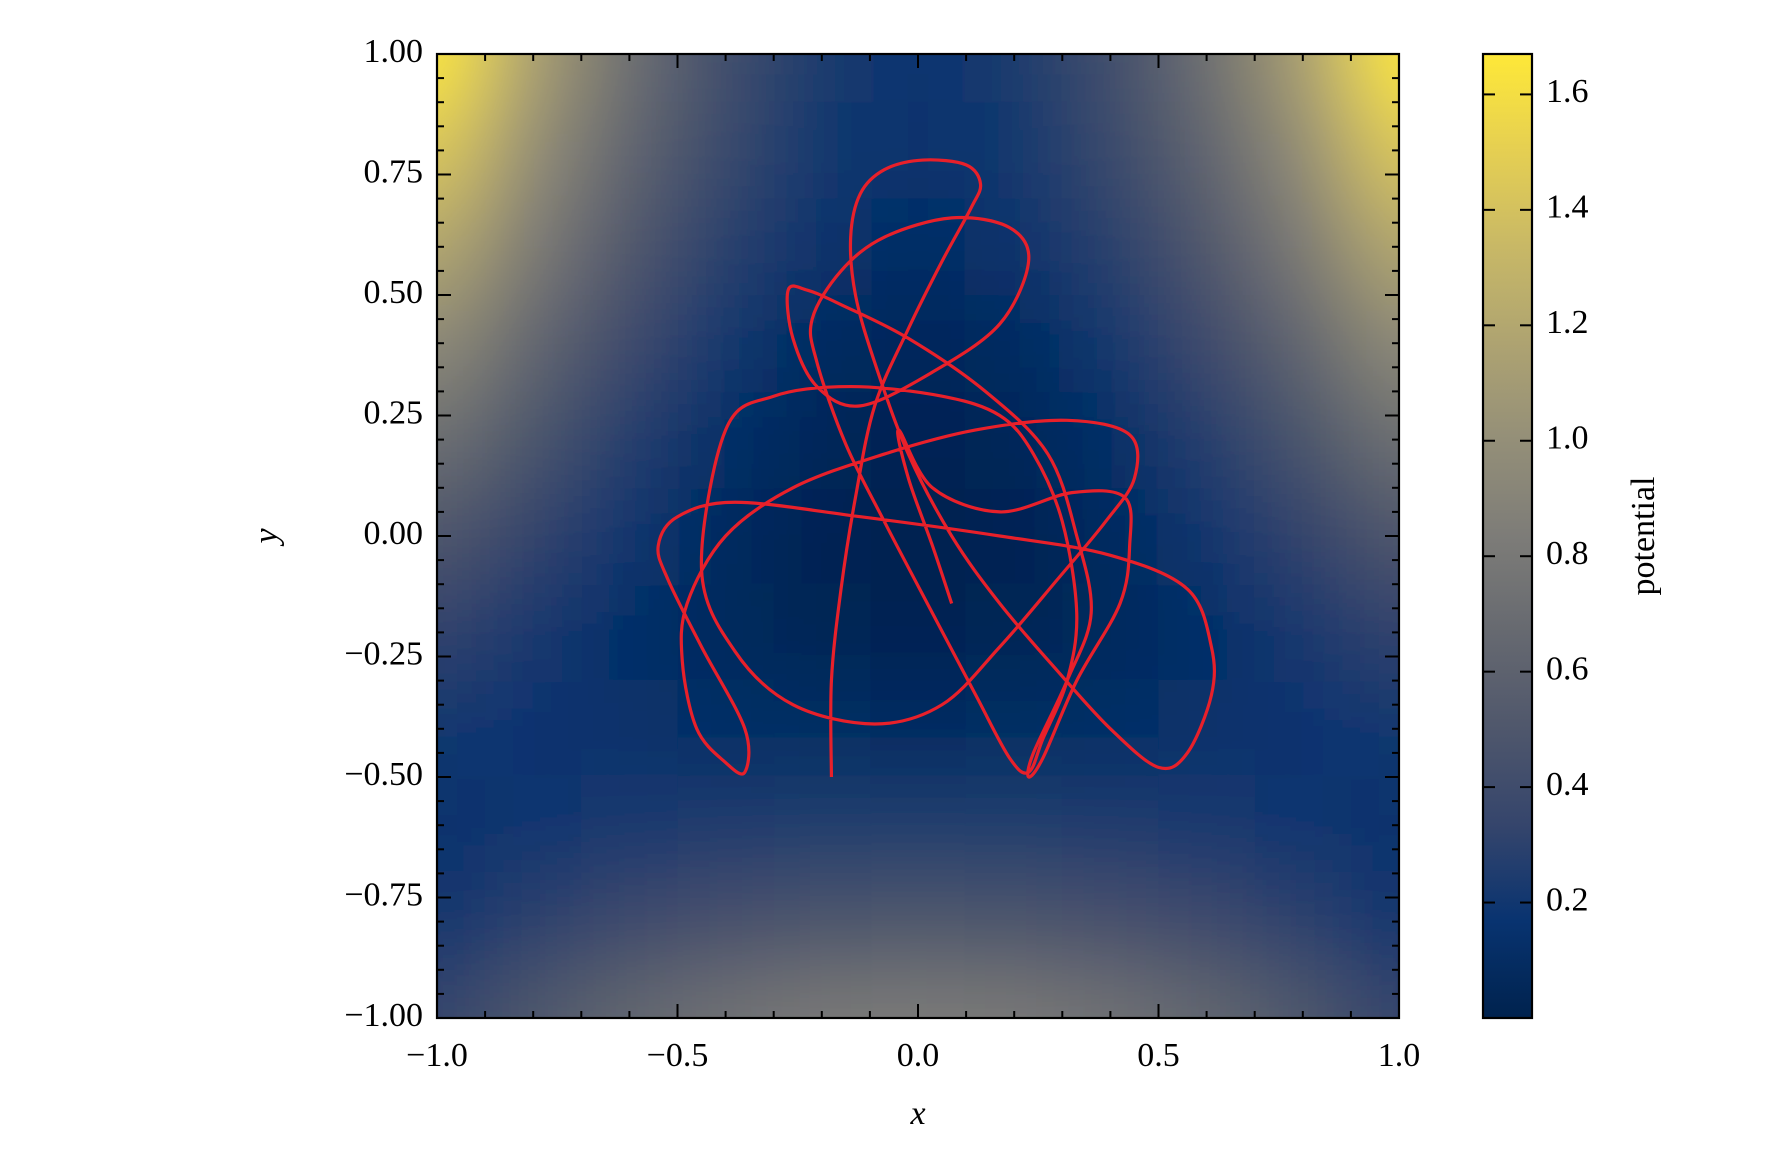 The width and height of the screenshot is (1770, 1170). I want to click on x-tick-label: 0.0, so click(918, 1055).